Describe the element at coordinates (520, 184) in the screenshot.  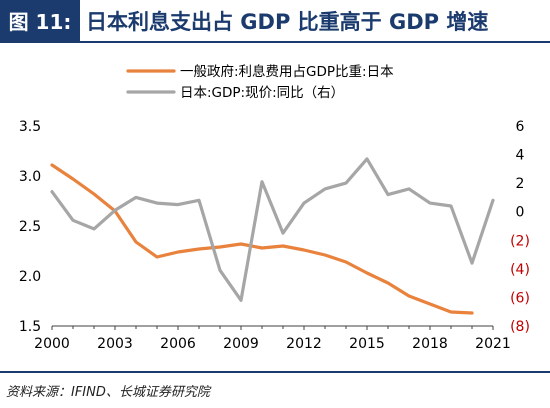
I see `right-y-tick-label: 2` at that location.